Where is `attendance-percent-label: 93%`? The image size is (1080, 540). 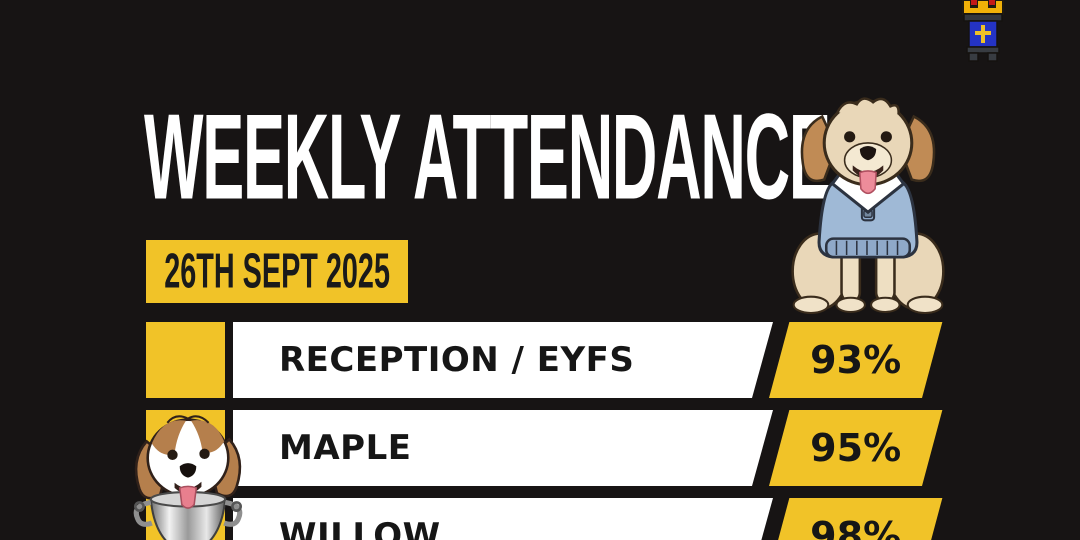
attendance-percent-label: 93% is located at coordinates (856, 360).